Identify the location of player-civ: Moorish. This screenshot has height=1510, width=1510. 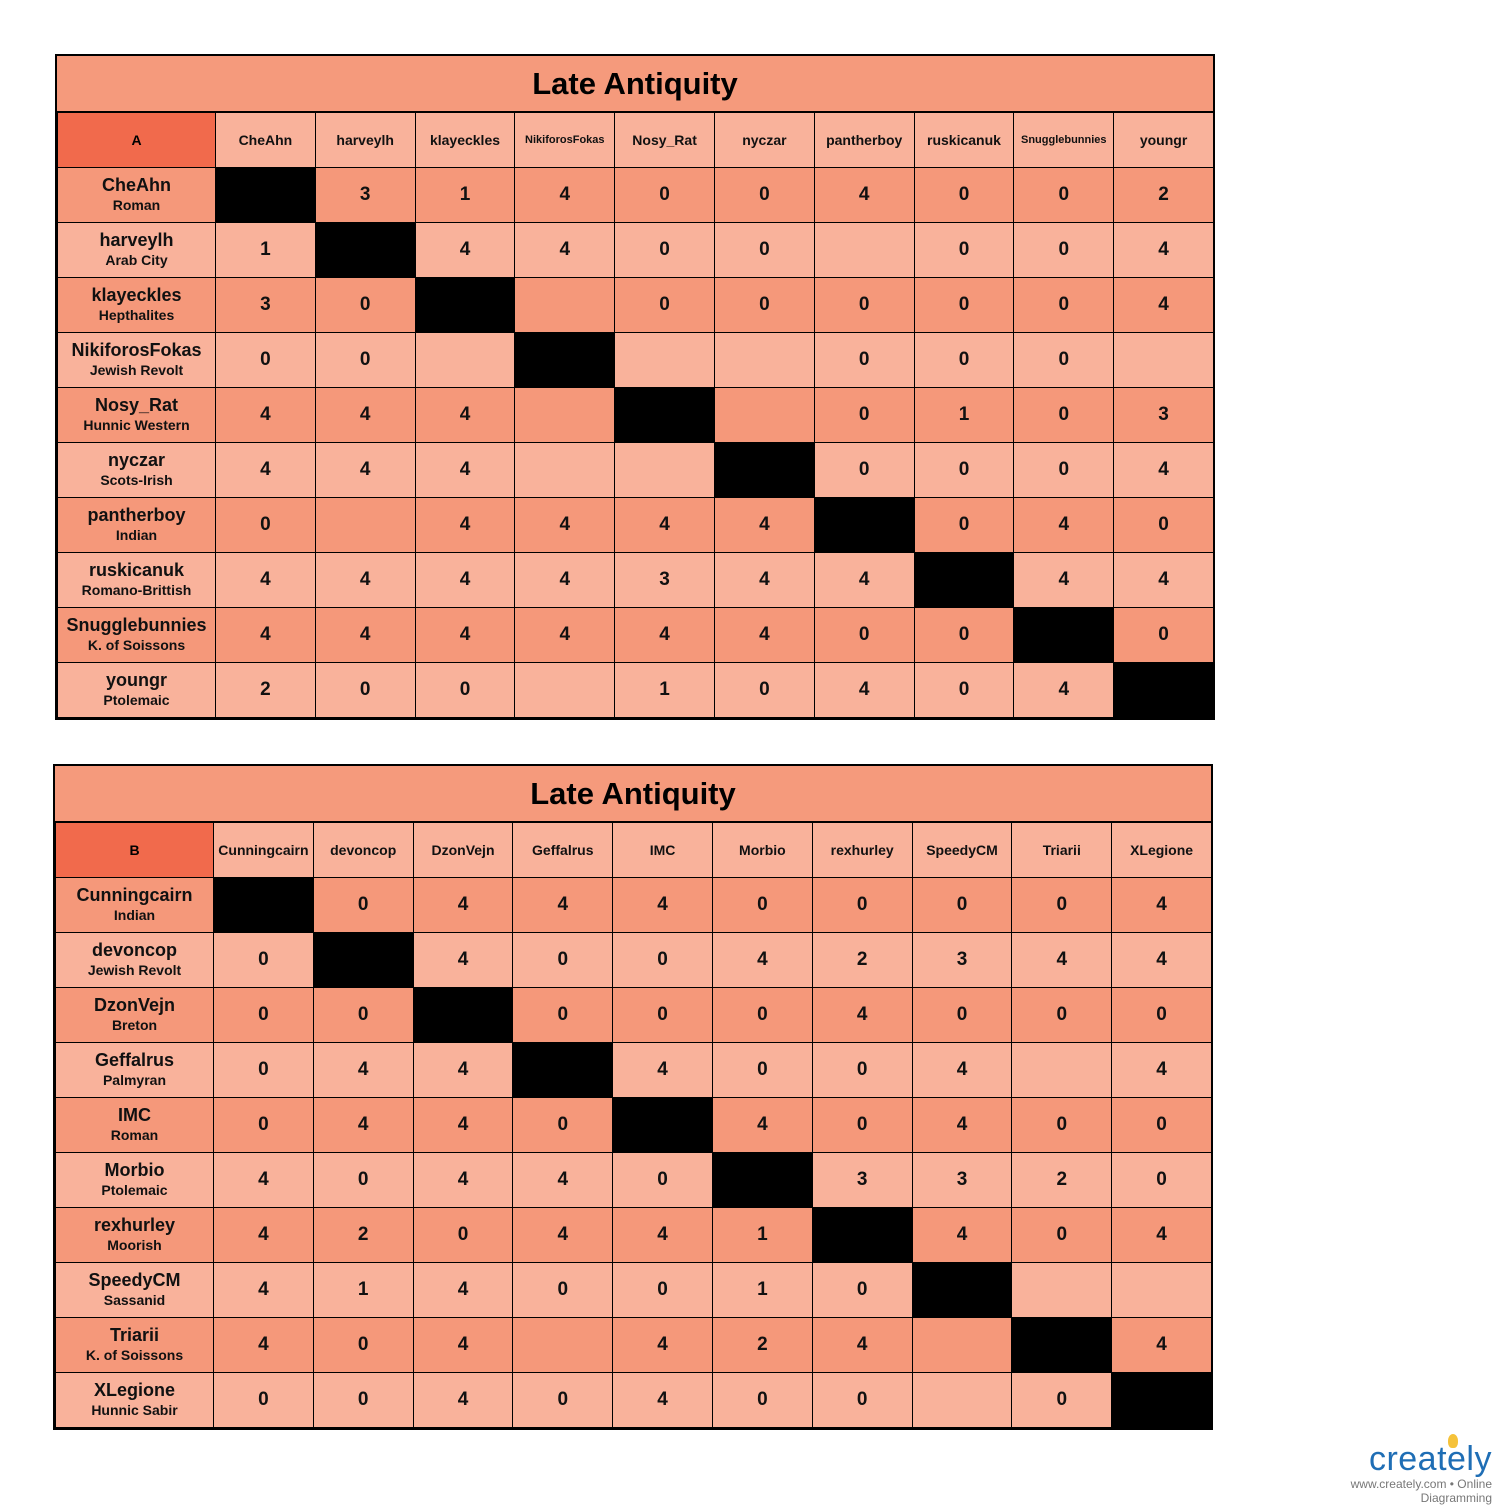
(134, 1245).